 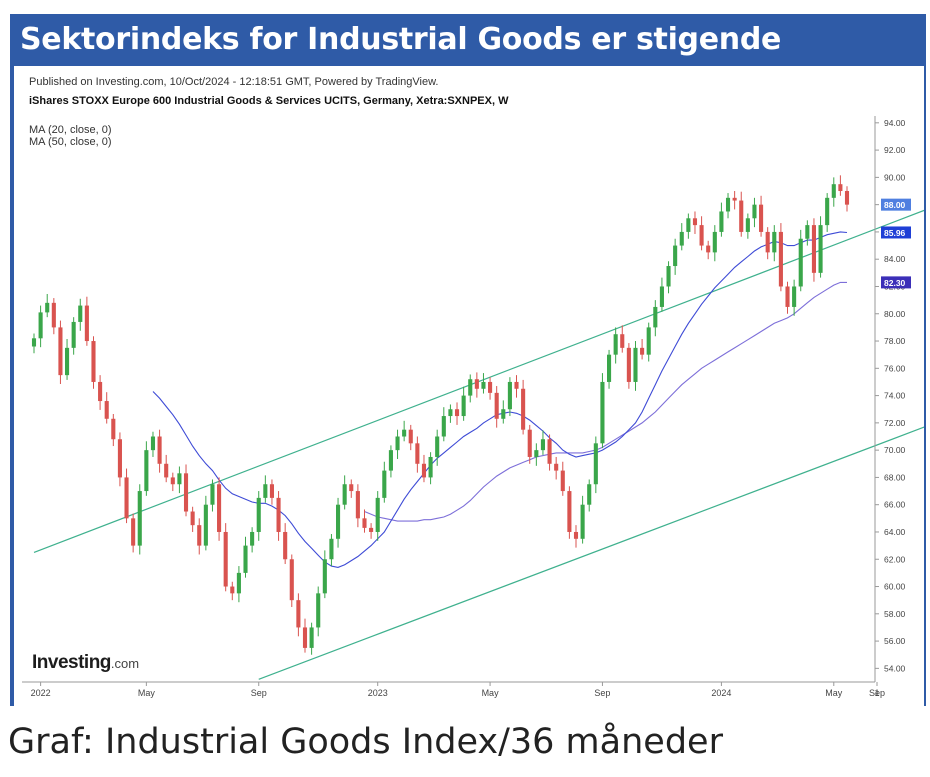 I want to click on y-tick-label: 70.00, so click(x=895, y=450).